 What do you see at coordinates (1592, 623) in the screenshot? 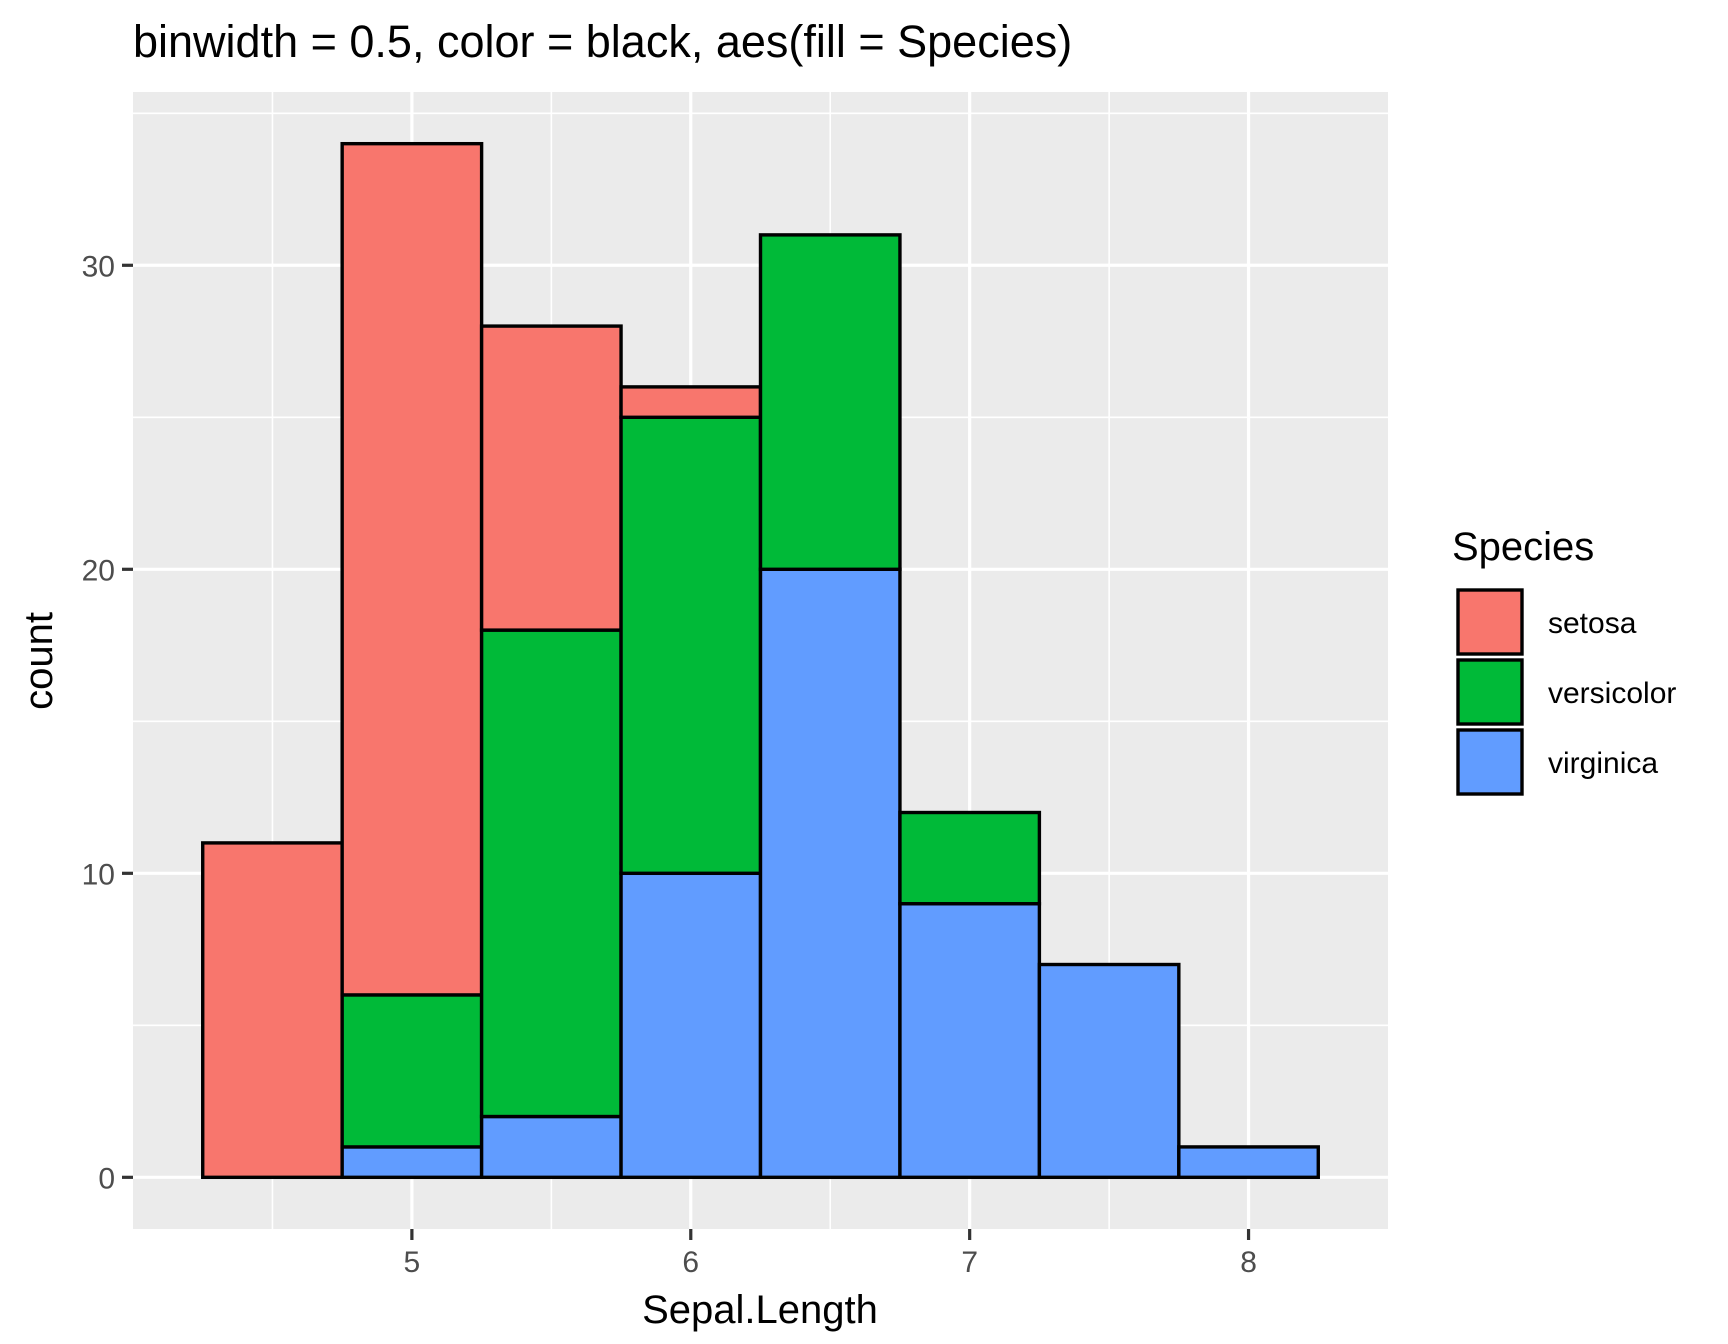
I see `legend-label-setosa: setosa` at bounding box center [1592, 623].